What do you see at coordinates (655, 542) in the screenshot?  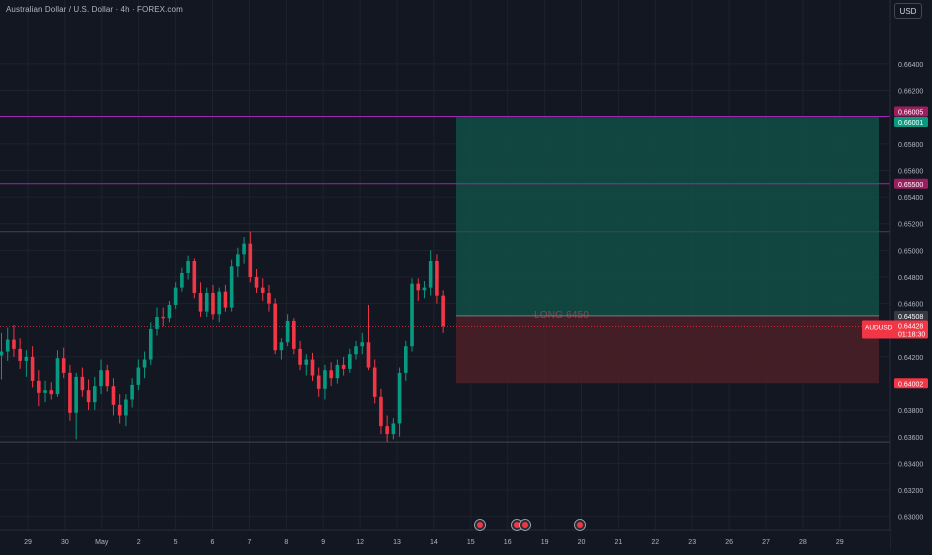 I see `time-tick-label: 22` at bounding box center [655, 542].